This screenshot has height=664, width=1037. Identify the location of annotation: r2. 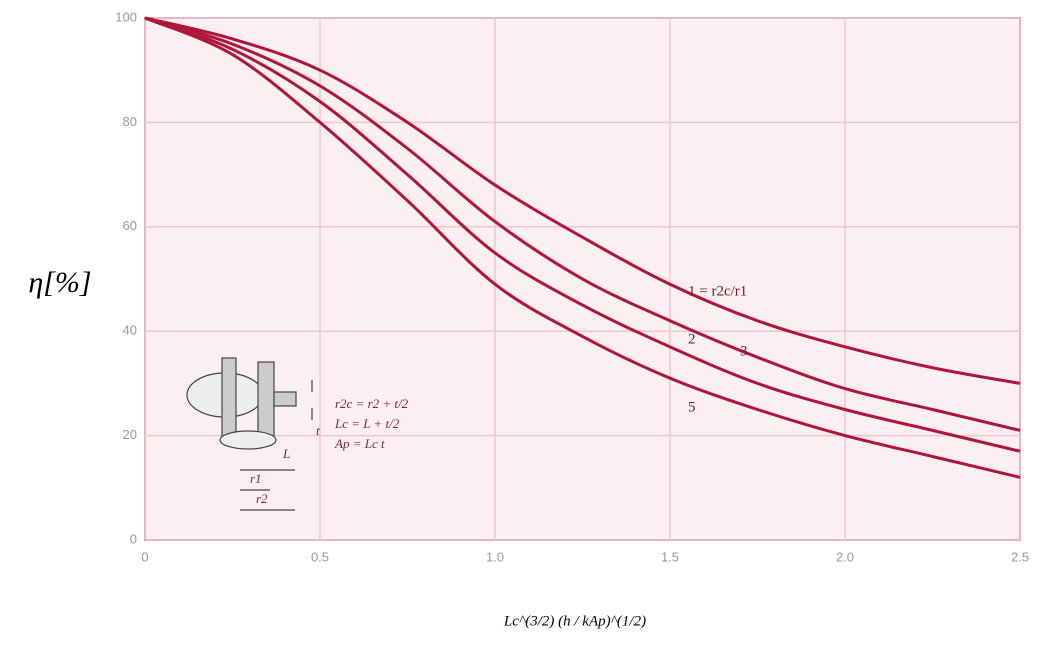
(262, 498).